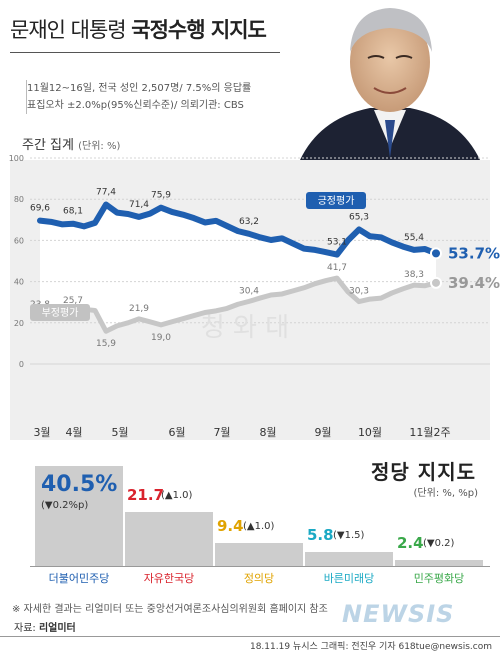 This screenshot has width=500, height=652. Describe the element at coordinates (474, 253) in the screenshot. I see `approve-final-value: 53.7%` at that location.